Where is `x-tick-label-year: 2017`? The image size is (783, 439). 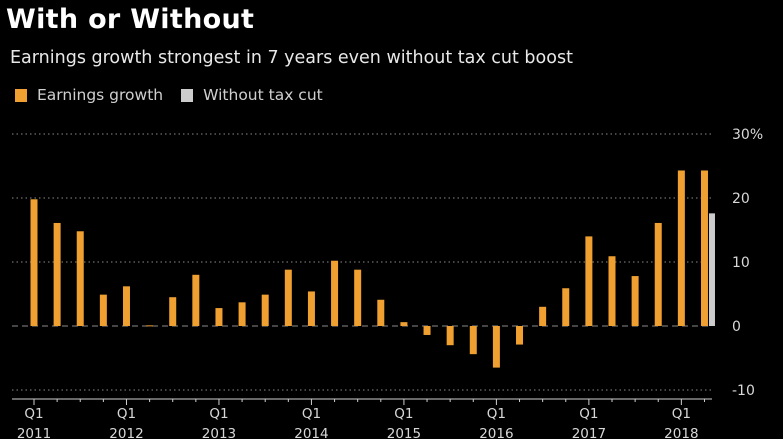 x-tick-label-year: 2017 is located at coordinates (589, 432).